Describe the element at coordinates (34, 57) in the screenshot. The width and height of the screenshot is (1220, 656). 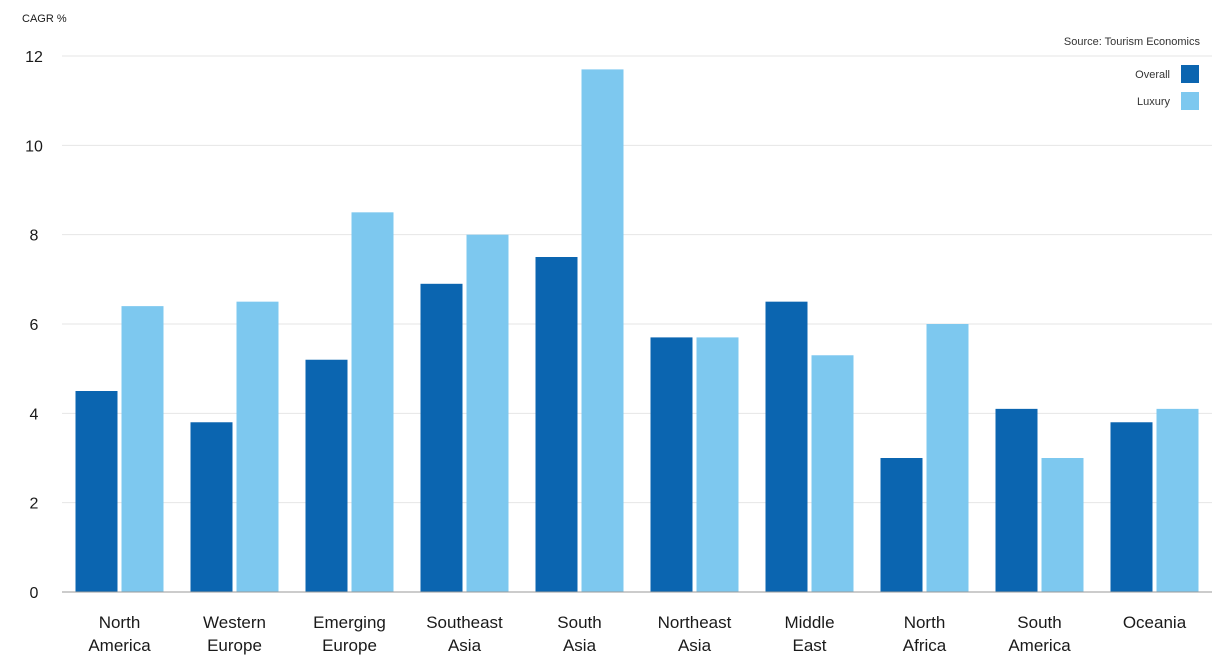
I see `y-tick-label: 12` at that location.